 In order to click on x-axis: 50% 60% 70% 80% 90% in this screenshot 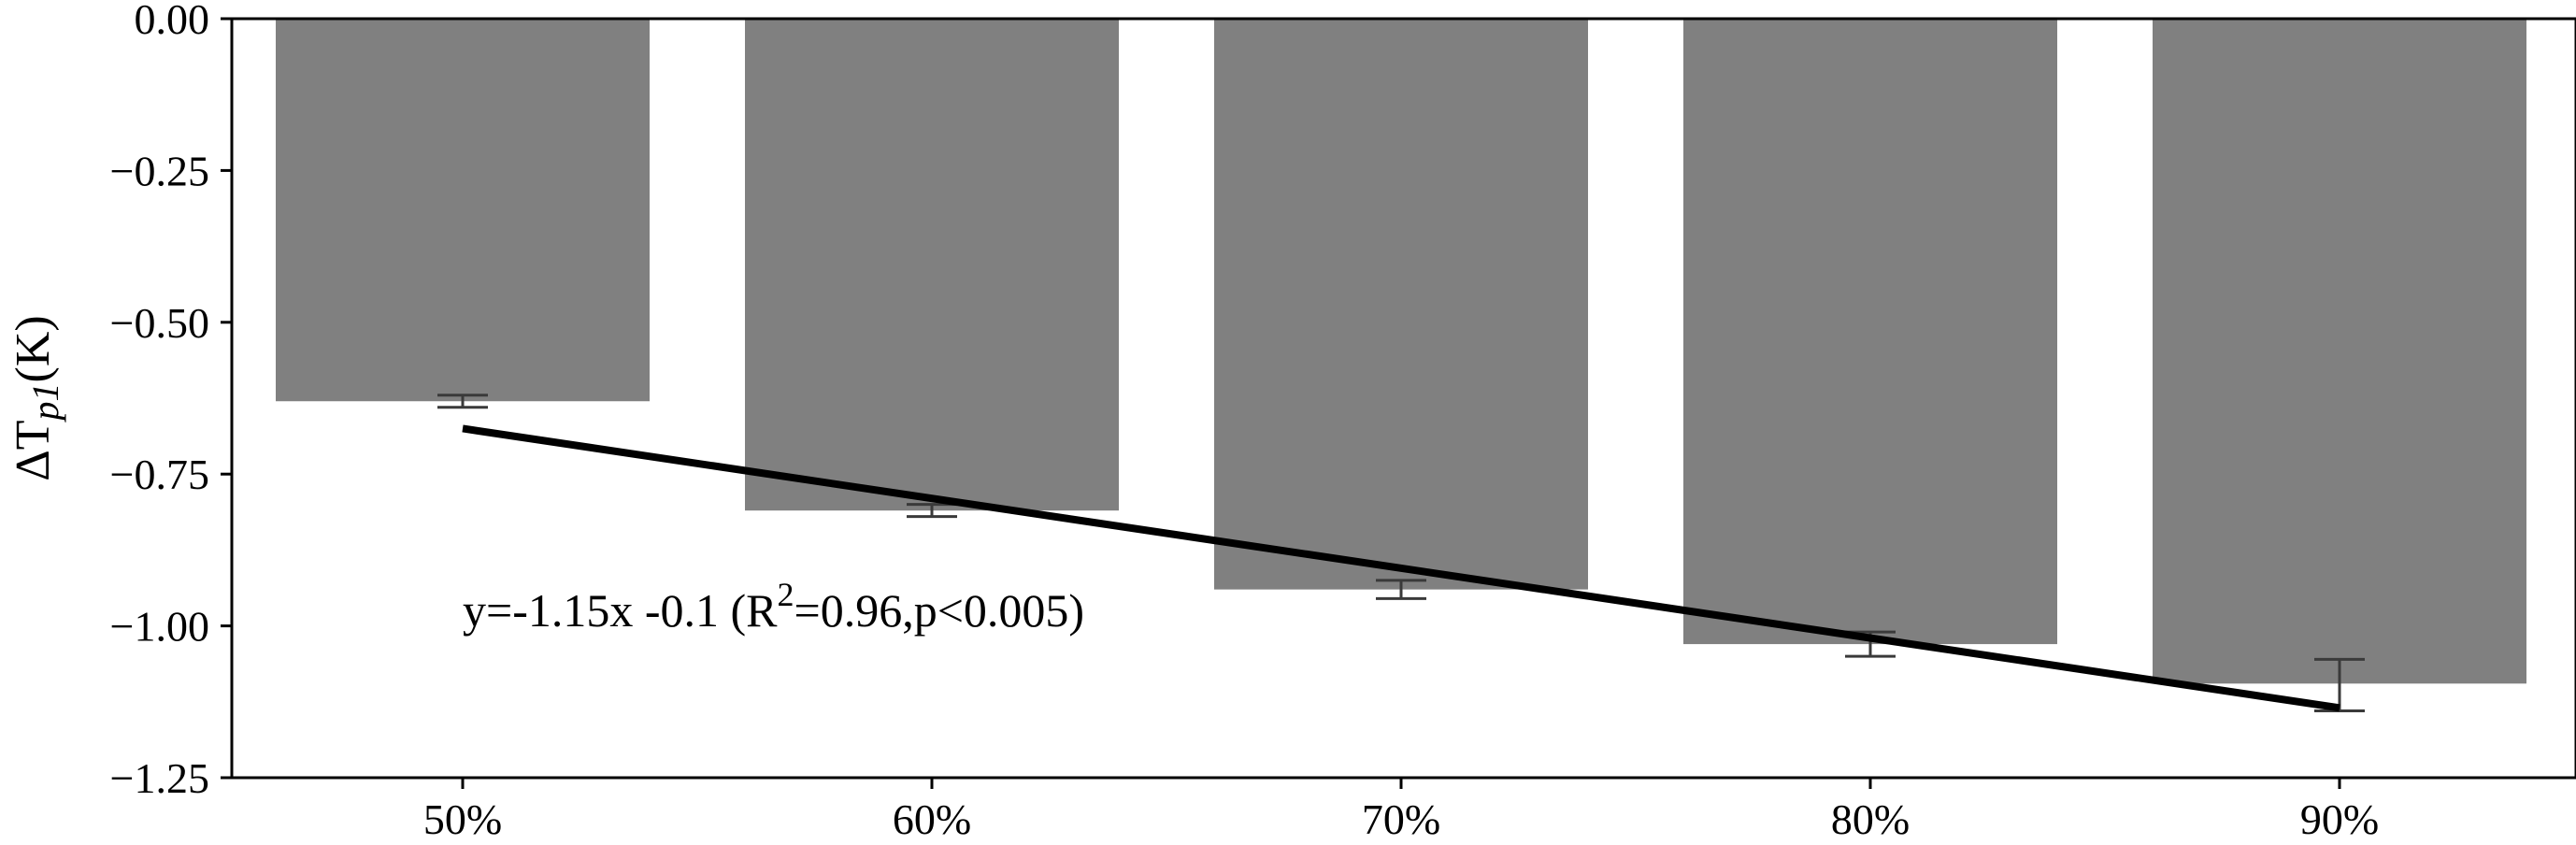, I will do `click(1401, 810)`.